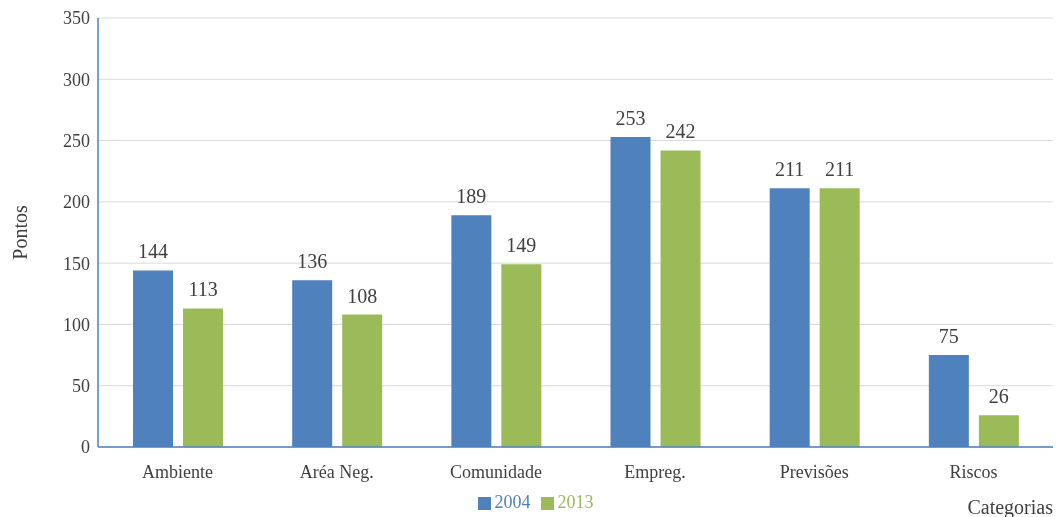 This screenshot has width=1059, height=517. What do you see at coordinates (153, 251) in the screenshot?
I see `data-label: 144` at bounding box center [153, 251].